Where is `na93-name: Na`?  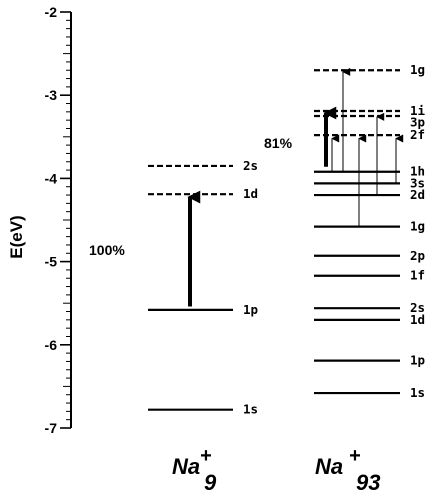
na93-name: Na is located at coordinates (329, 466).